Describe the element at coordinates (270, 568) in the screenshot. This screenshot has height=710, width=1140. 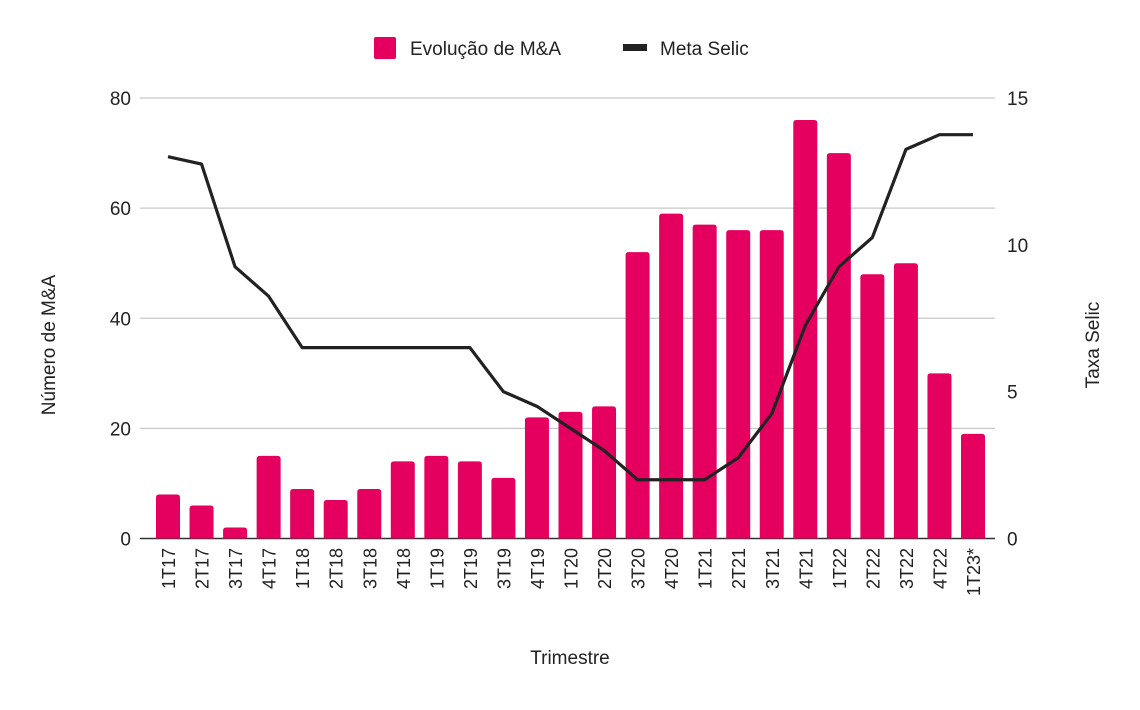
I see `x-tick-label: 4T17` at that location.